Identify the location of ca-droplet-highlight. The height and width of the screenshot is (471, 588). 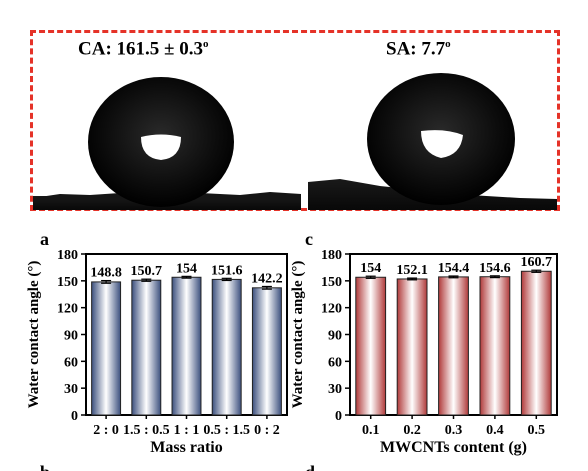
(161, 147).